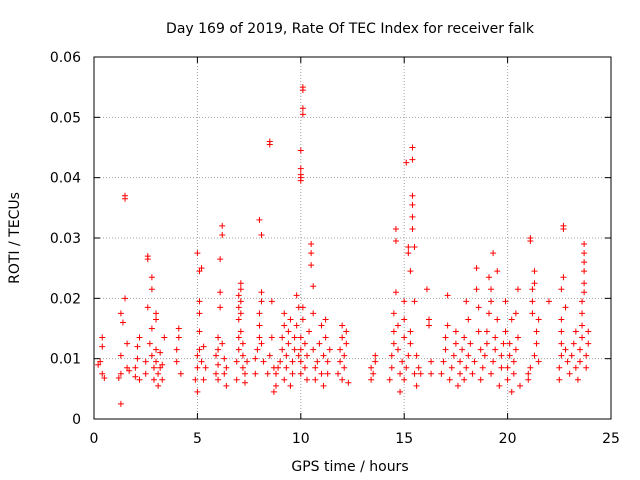  I want to click on y-tick-label: 0.04, so click(65, 179).